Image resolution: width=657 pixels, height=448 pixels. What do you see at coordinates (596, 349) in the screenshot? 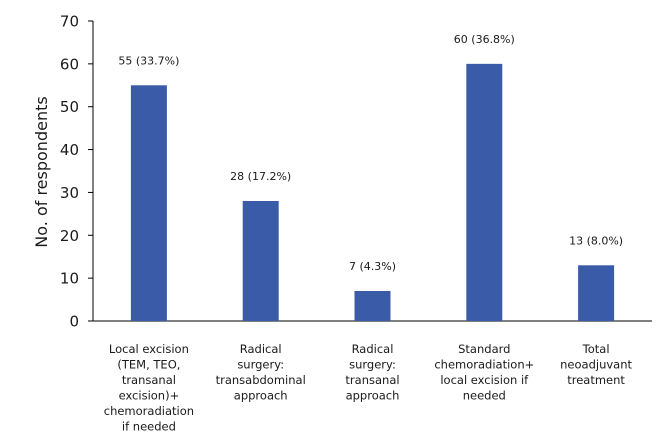
I see `category-label-line: Total` at bounding box center [596, 349].